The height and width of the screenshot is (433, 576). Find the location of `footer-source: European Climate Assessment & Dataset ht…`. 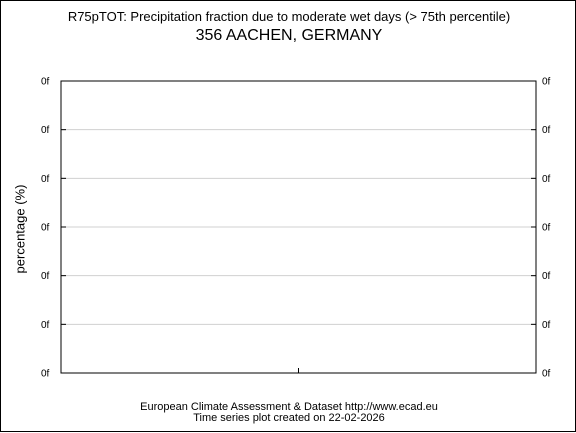

footer-source: European Climate Assessment & Dataset ht… is located at coordinates (289, 407).